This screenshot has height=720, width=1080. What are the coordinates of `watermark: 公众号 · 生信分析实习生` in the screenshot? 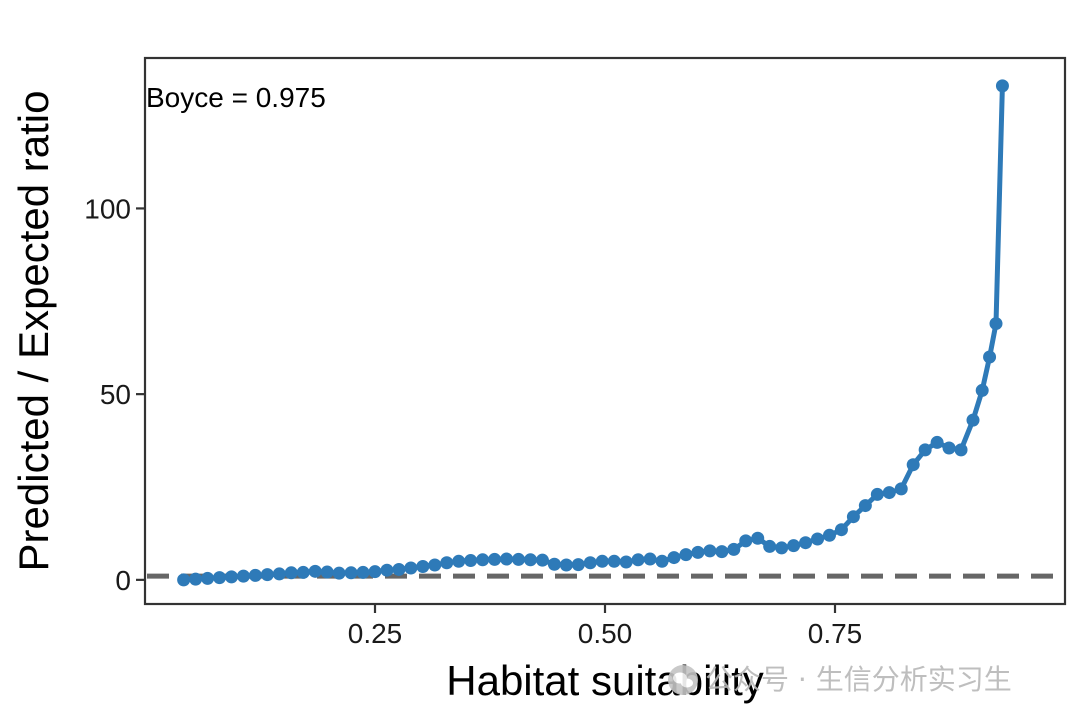 It's located at (840, 679).